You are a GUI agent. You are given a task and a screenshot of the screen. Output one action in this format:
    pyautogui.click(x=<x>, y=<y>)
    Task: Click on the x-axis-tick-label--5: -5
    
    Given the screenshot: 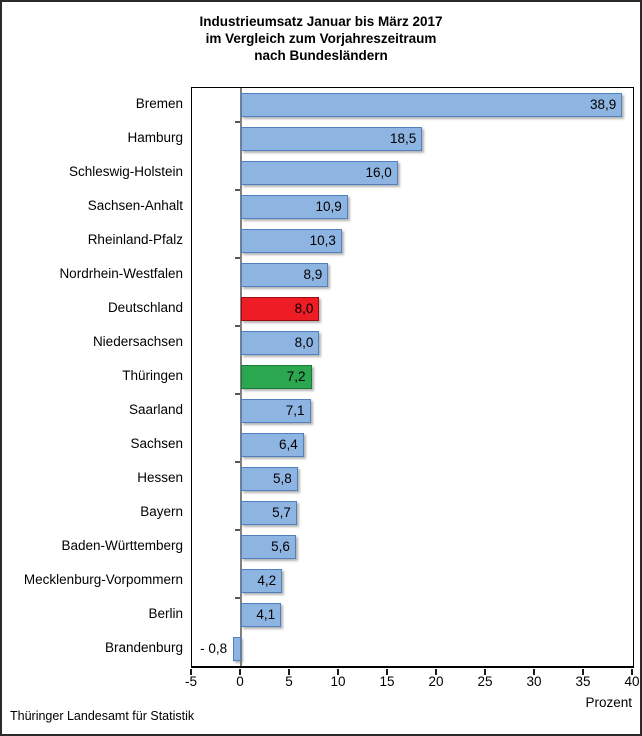 What is the action you would take?
    pyautogui.click(x=191, y=681)
    